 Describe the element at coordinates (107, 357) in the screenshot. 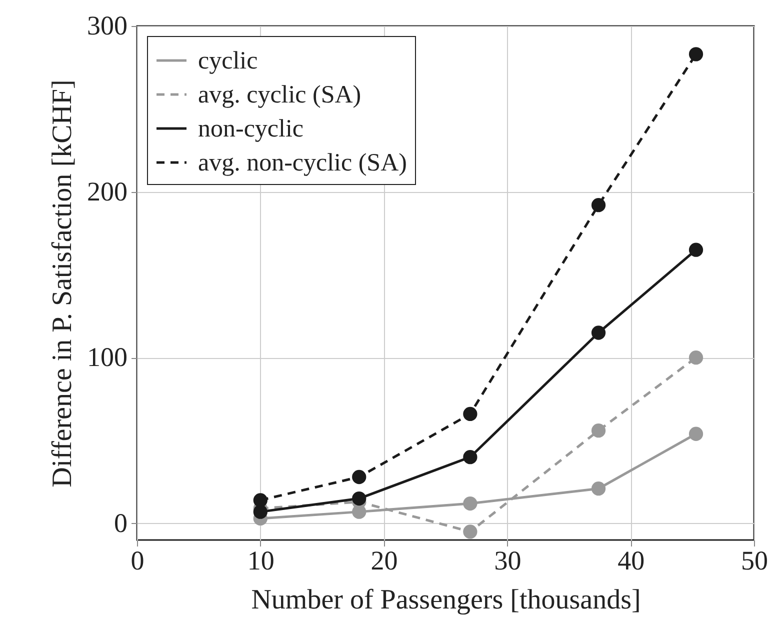

I see `y-tick-label: 100` at that location.